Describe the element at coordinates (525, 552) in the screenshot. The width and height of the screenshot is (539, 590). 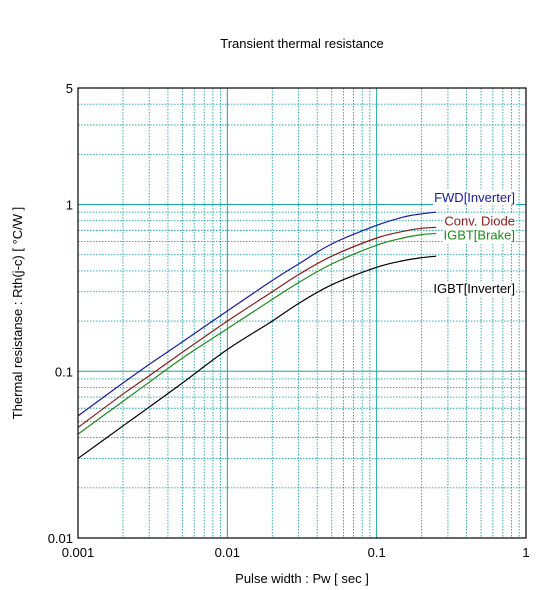
I see `x-tick-label: 1` at that location.